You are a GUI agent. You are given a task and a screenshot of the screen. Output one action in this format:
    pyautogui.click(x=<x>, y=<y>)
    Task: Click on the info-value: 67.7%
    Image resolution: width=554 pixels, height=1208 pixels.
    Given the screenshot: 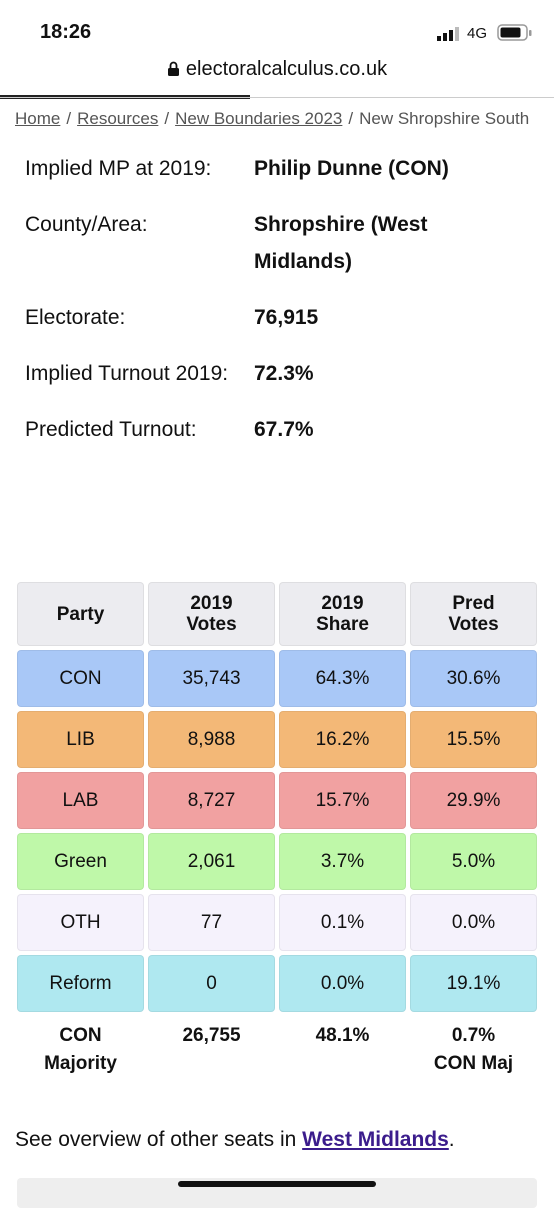 What is the action you would take?
    pyautogui.click(x=284, y=429)
    